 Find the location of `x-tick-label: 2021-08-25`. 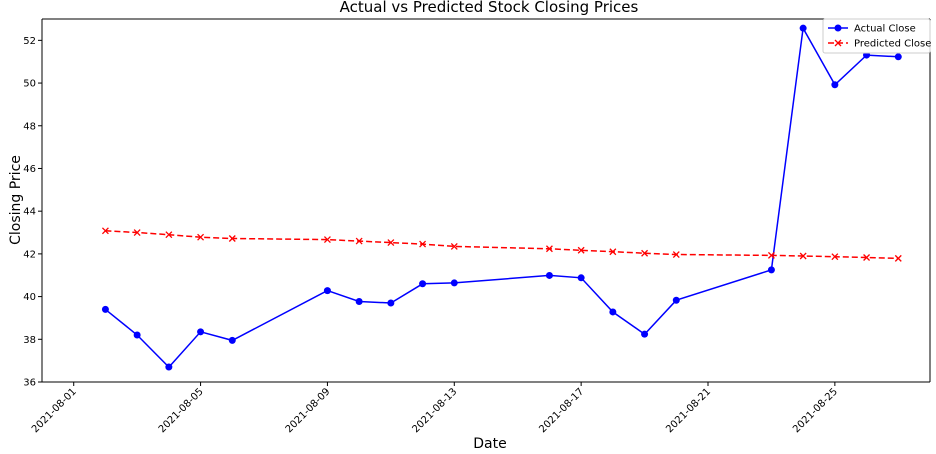

x-tick-label: 2021-08-25 is located at coordinates (815, 410).